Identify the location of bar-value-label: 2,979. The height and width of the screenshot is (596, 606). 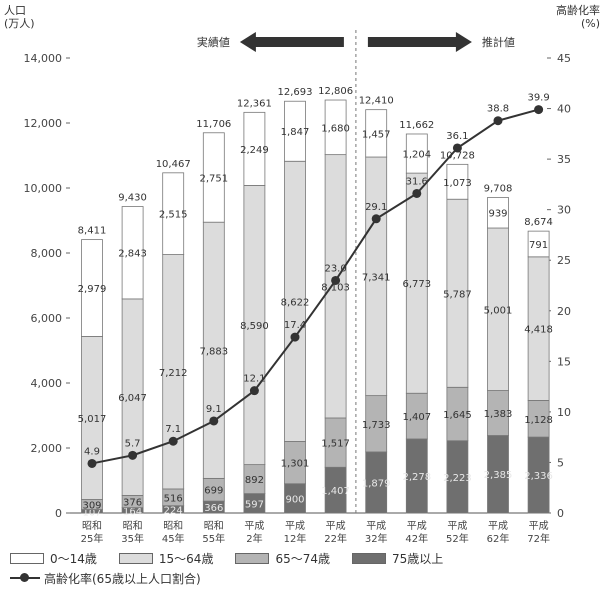
(92, 289).